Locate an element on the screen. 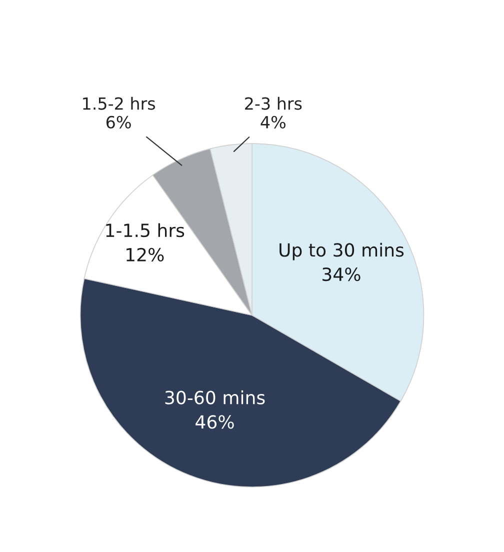 This screenshot has width=504, height=552. data-label: 34% is located at coordinates (341, 274).